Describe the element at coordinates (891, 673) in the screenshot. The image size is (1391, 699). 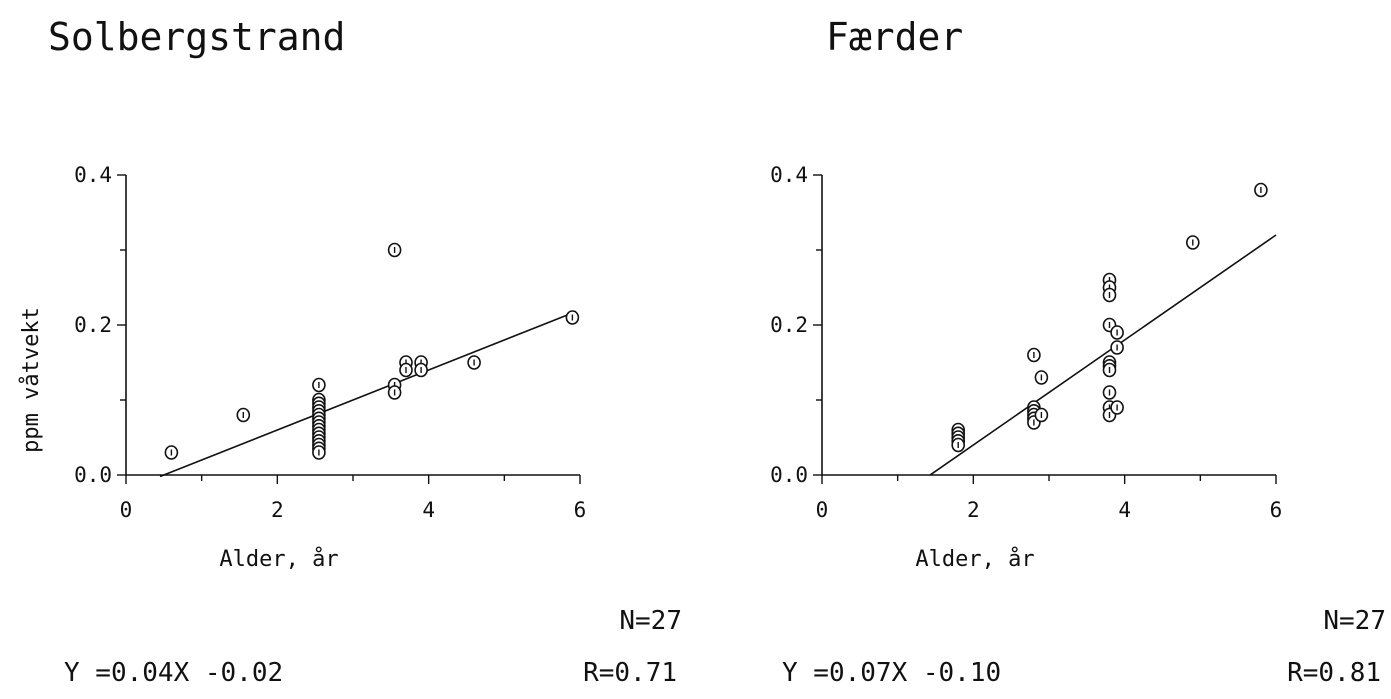
I see `regression-equation: Y =0.07X -0.10` at that location.